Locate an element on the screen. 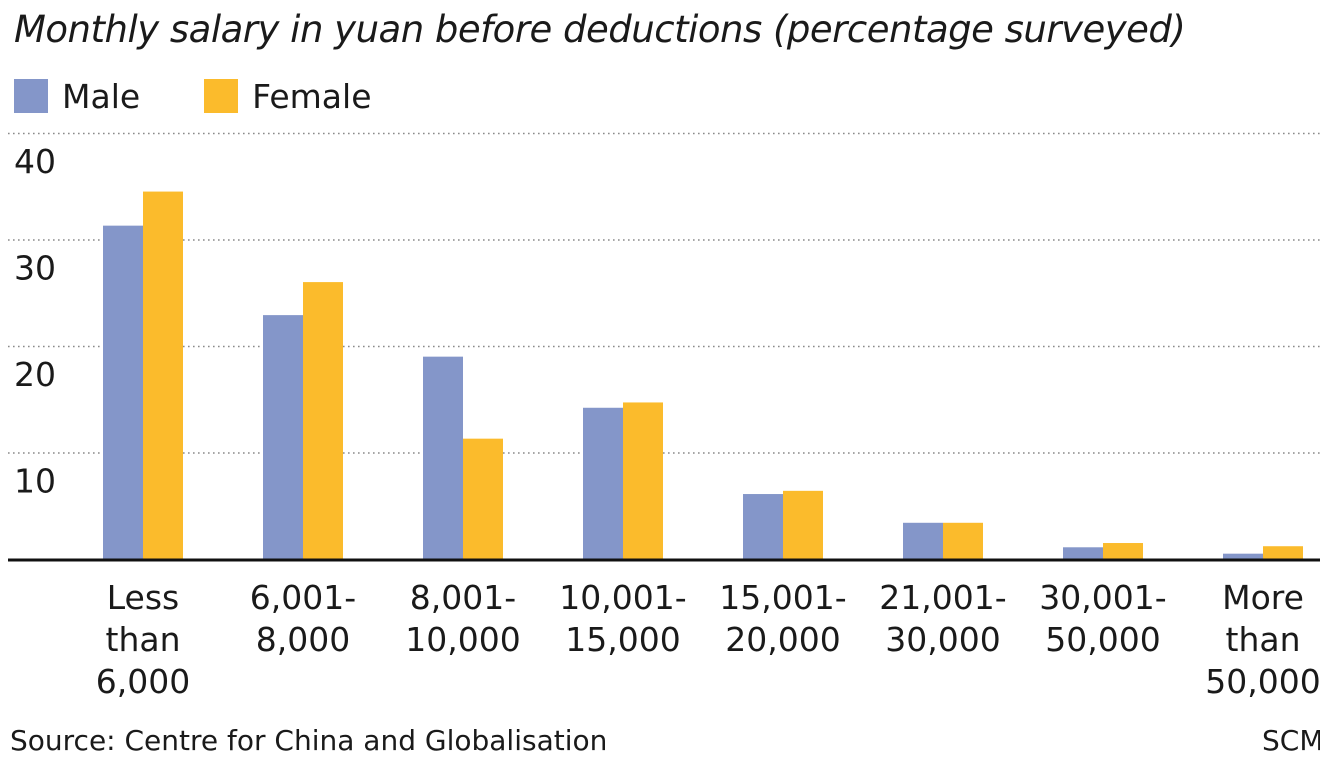 The image size is (1320, 770). x-tick-label: 6,001-8,000 is located at coordinates (303, 618).